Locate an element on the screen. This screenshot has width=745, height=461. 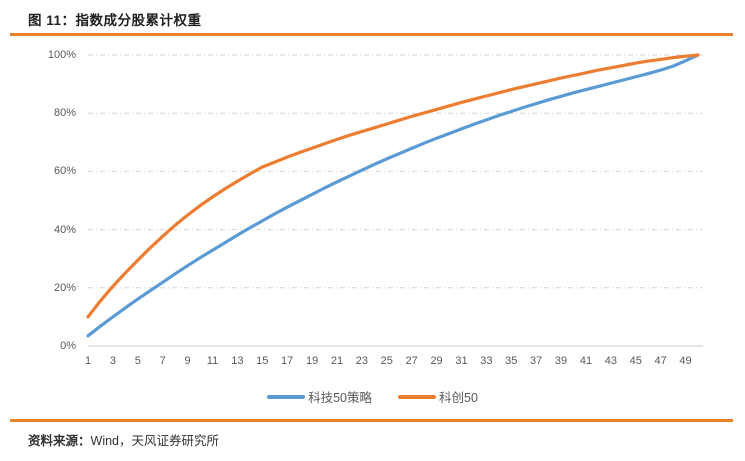
bottom-accent-rule is located at coordinates (371, 420).